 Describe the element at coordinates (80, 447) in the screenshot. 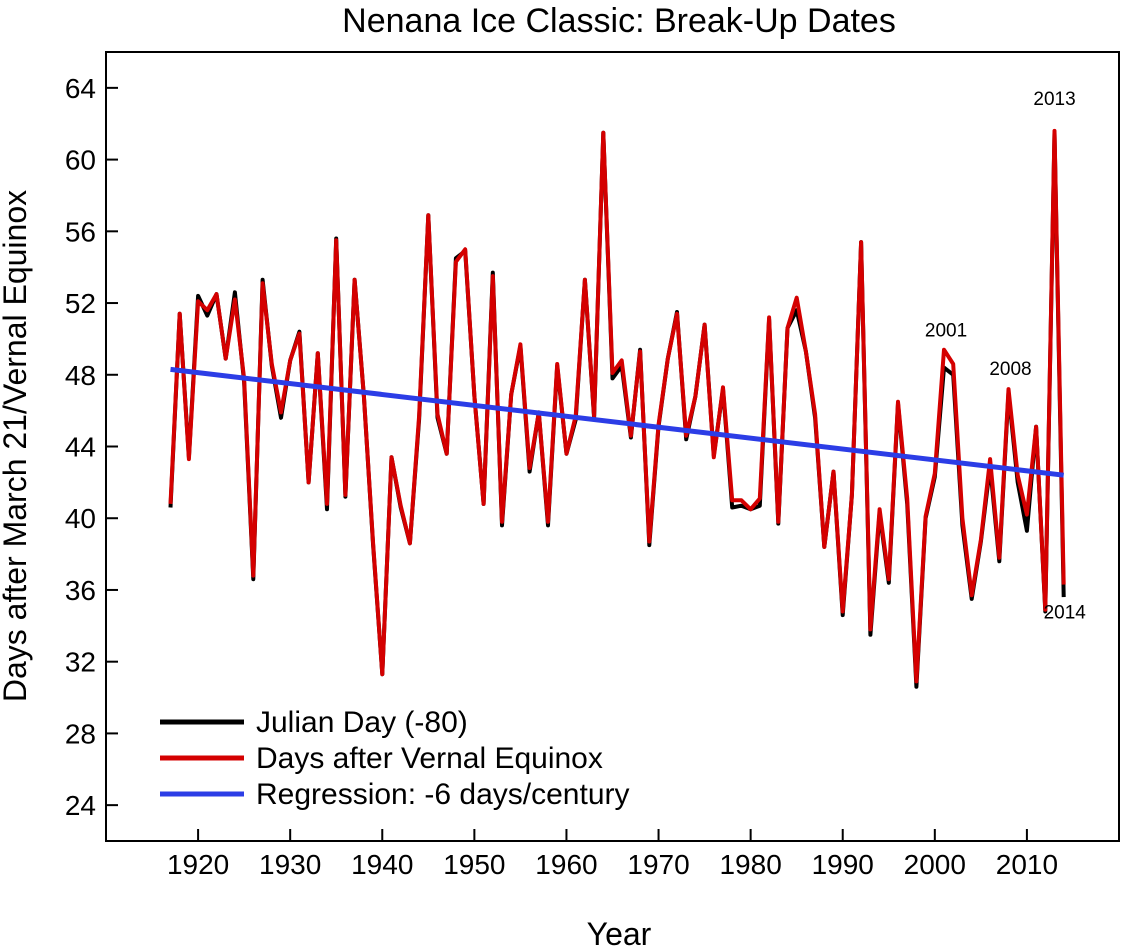

I see `y-tick-label: 44` at that location.